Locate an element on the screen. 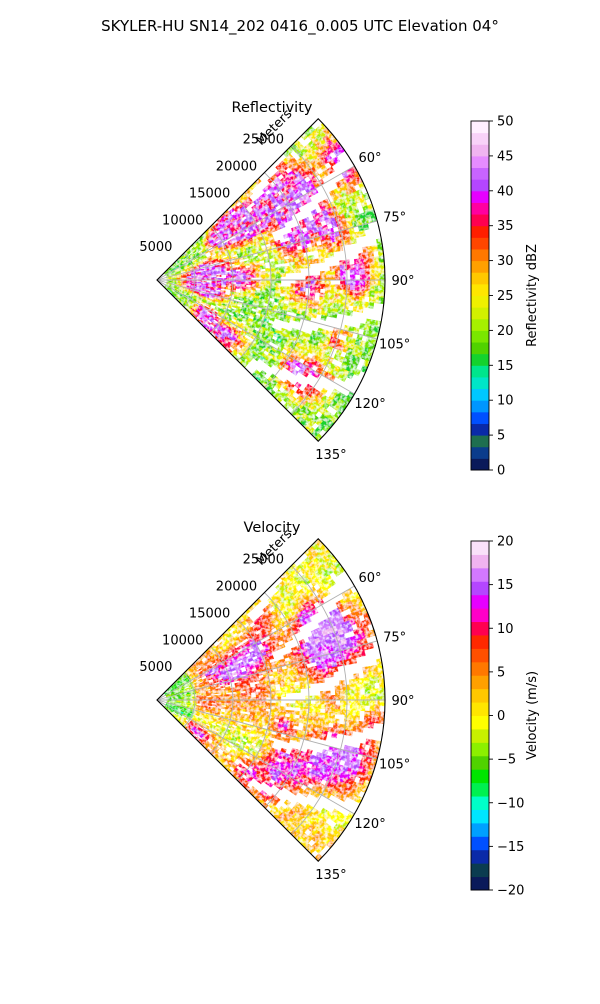 The height and width of the screenshot is (1004, 600). reflectivity-azimuth-tick-label: 105° is located at coordinates (394, 345).